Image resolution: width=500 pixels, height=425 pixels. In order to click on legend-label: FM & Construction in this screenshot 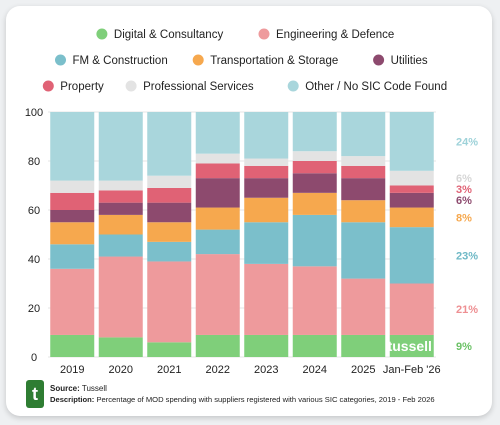, I will do `click(120, 61)`.